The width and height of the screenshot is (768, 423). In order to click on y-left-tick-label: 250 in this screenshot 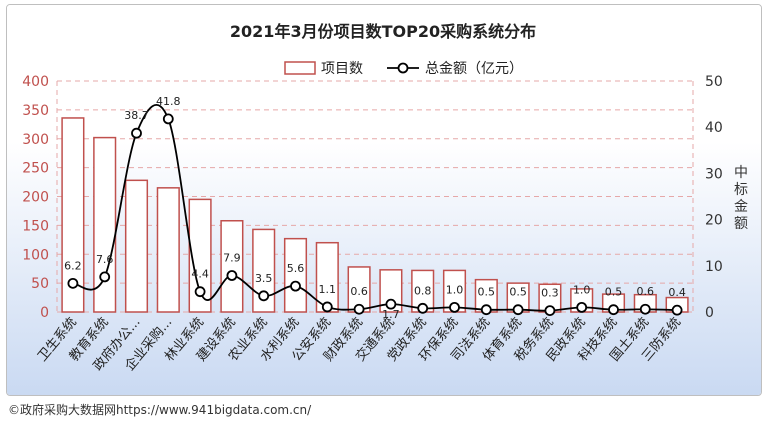, I will do `click(35, 169)`.